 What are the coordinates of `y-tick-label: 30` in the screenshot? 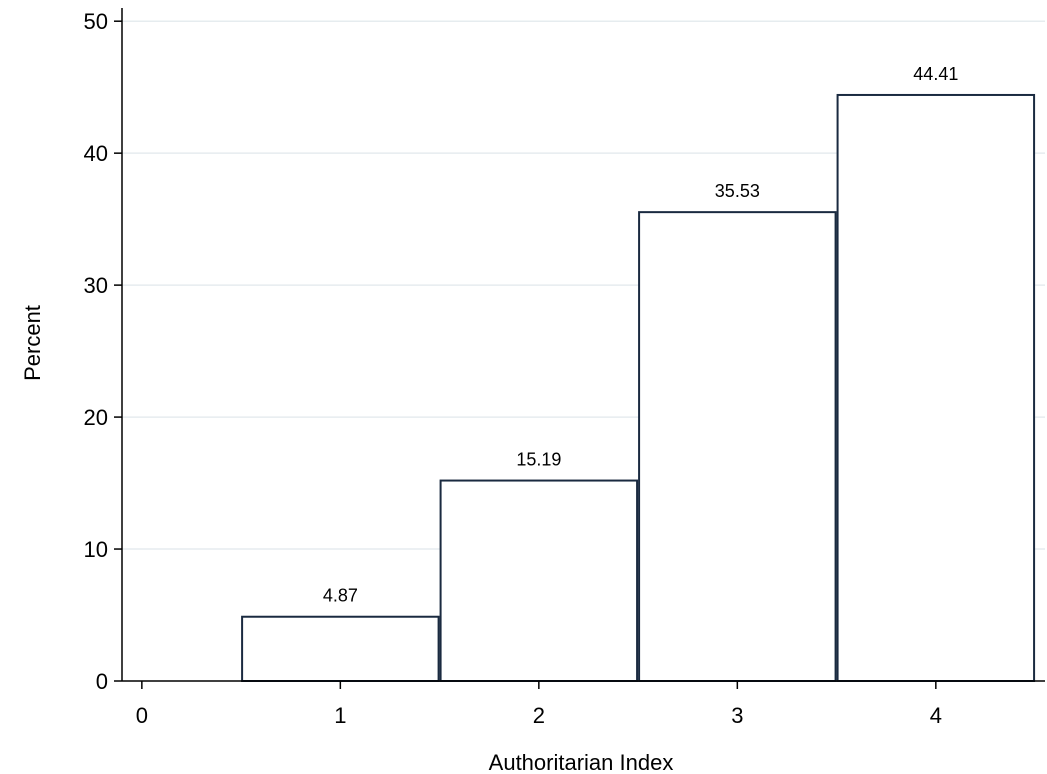 It's located at (96, 285).